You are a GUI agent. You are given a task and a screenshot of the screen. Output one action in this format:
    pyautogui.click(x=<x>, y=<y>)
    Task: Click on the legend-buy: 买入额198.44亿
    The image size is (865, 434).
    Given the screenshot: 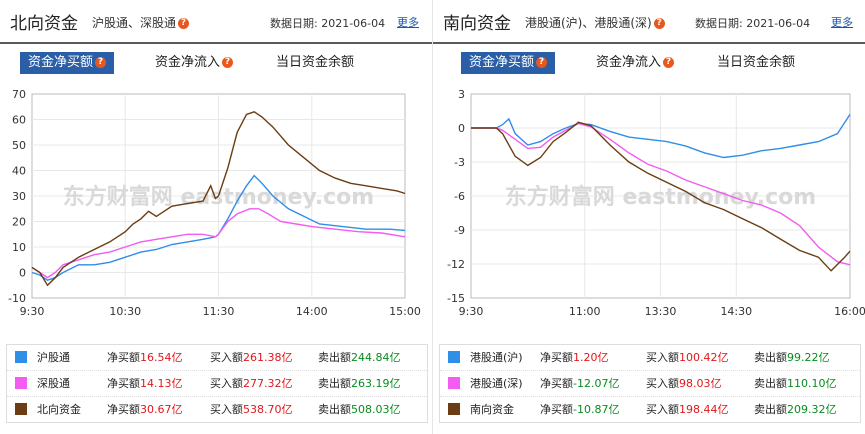 What is the action you would take?
    pyautogui.click(x=687, y=409)
    